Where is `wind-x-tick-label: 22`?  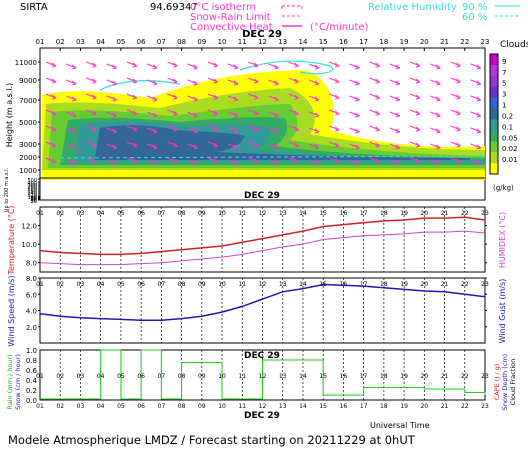
wind-x-tick-label: 22 is located at coordinates (465, 284).